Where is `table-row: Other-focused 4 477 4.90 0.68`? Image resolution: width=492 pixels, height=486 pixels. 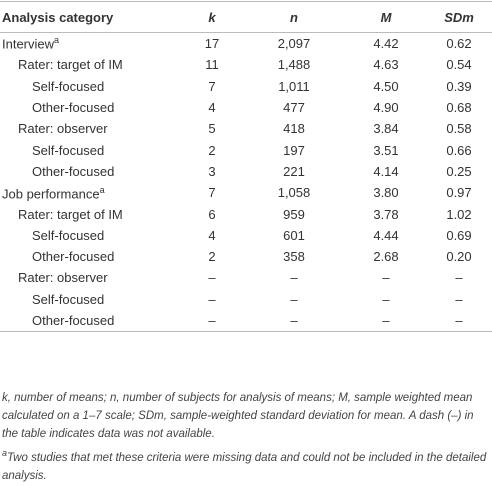
table-row: Other-focused 4 477 4.90 0.68 is located at coordinates (246, 107).